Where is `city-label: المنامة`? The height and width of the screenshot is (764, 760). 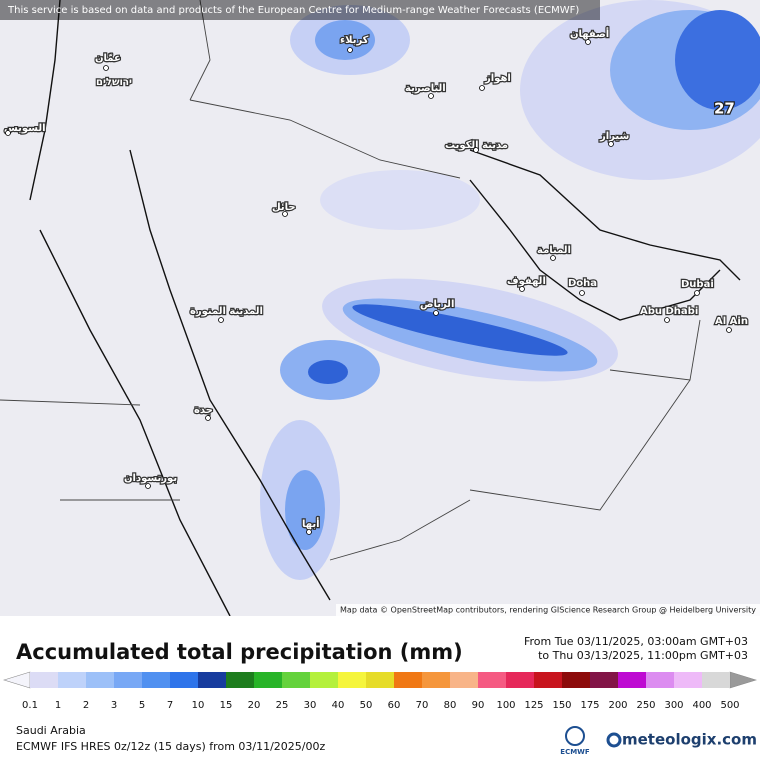 city-label: المنامة is located at coordinates (554, 250).